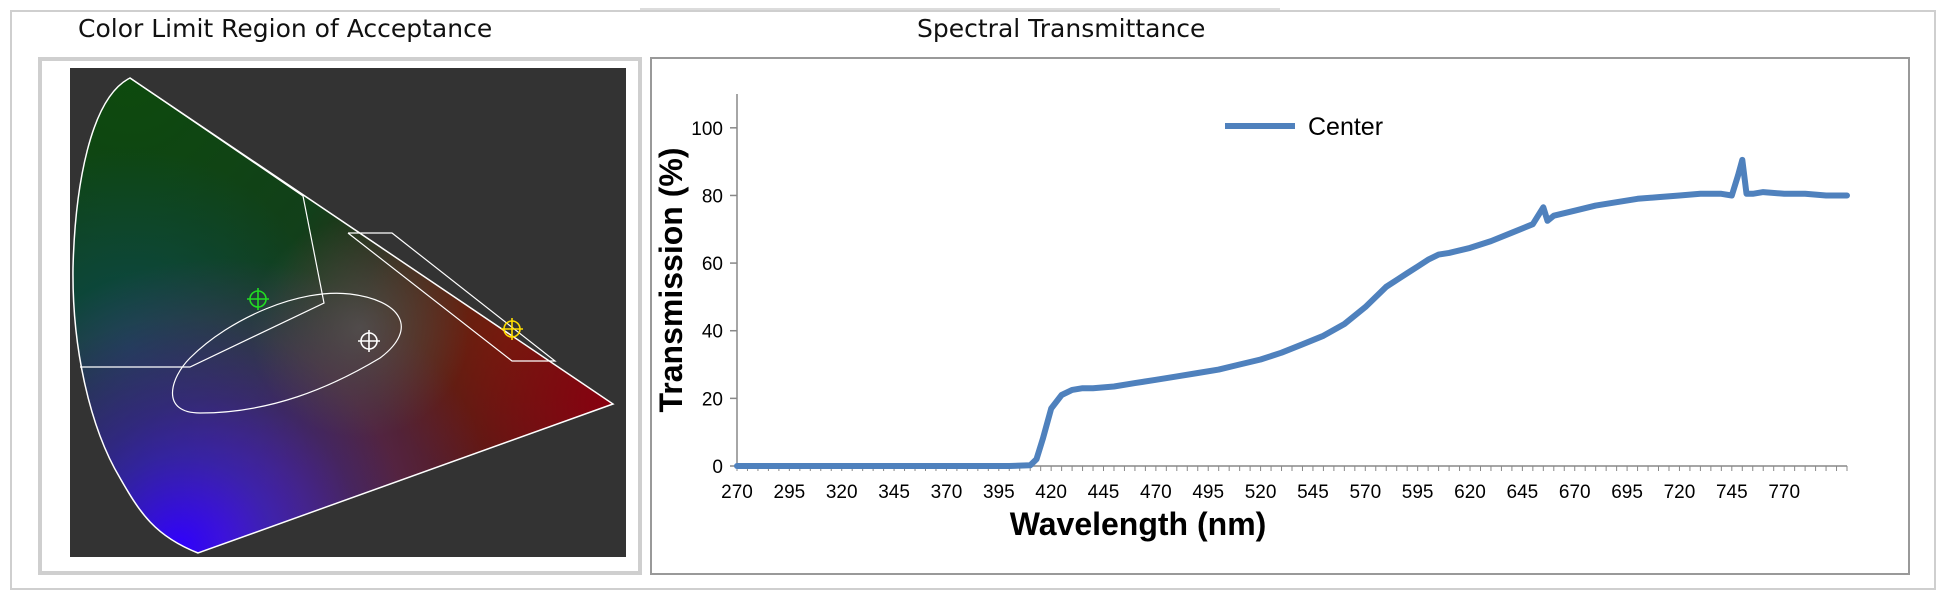 This screenshot has width=1946, height=600. Describe the element at coordinates (1627, 492) in the screenshot. I see `x-tick-label: 695` at that location.